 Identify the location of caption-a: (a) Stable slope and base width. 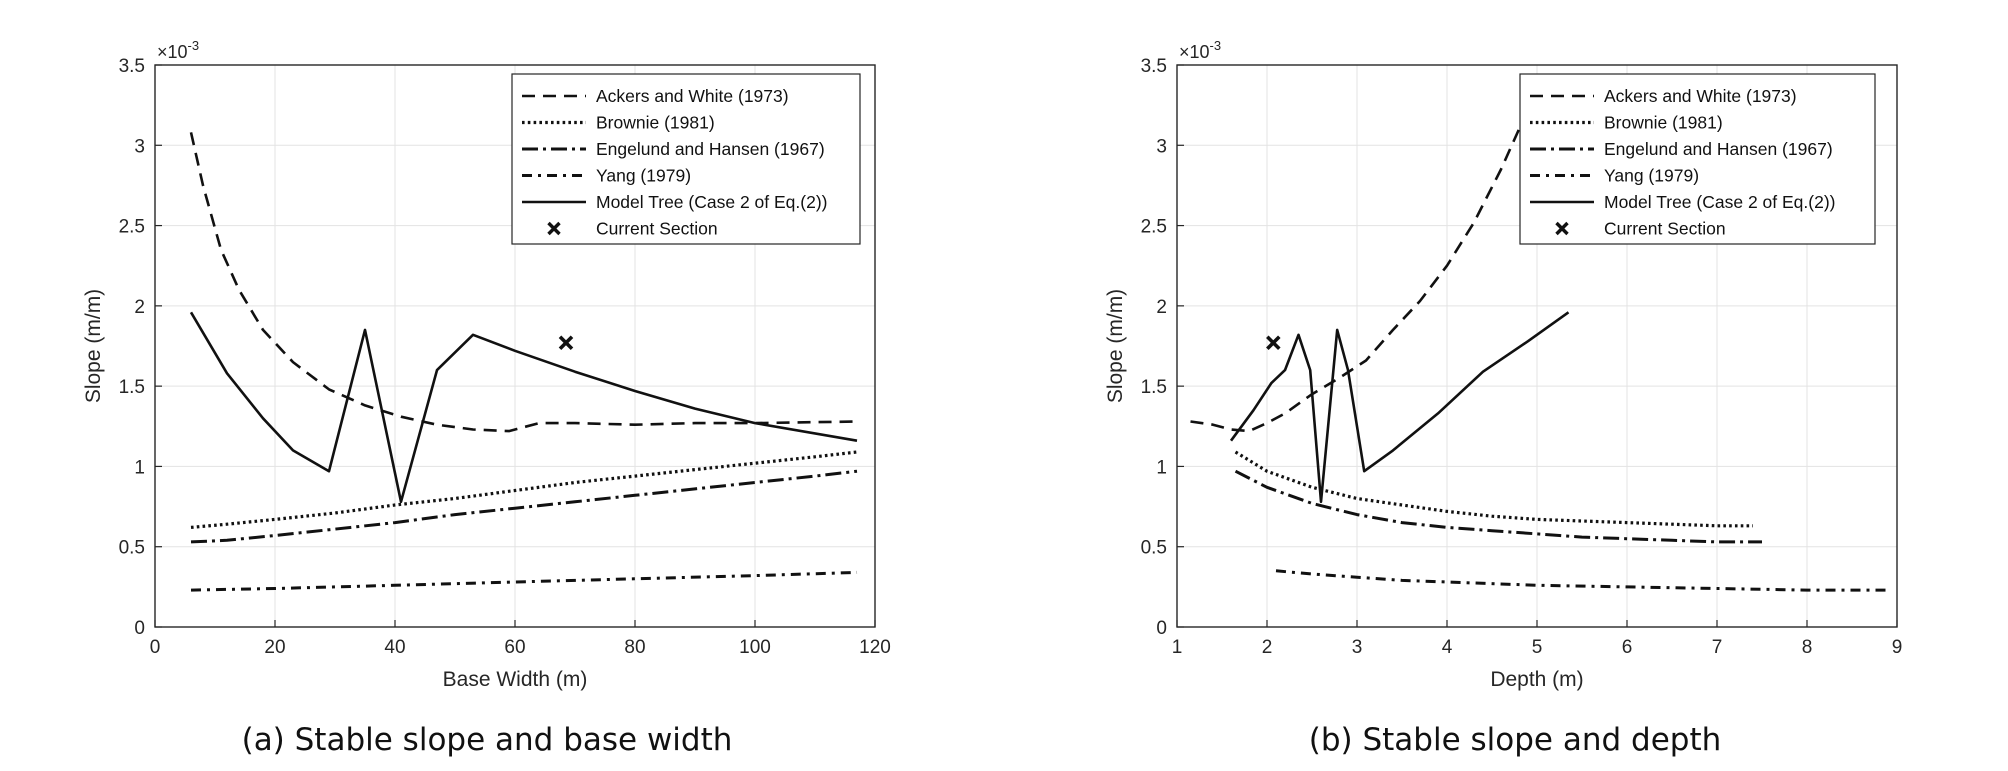
(487, 740).